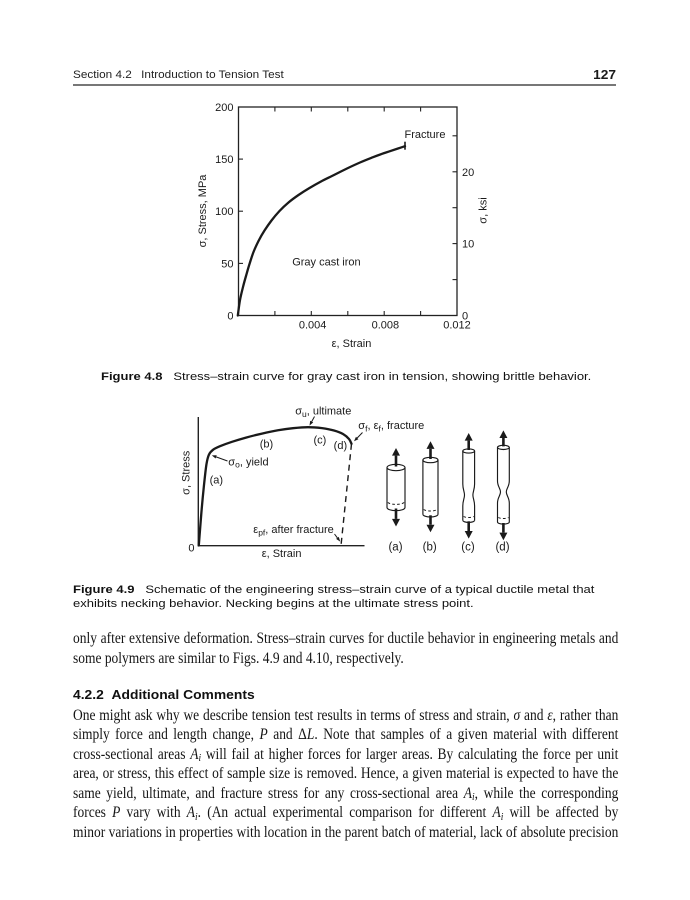 The width and height of the screenshot is (690, 900). I want to click on svg-text: σ, Stress, MPa, so click(203, 211).